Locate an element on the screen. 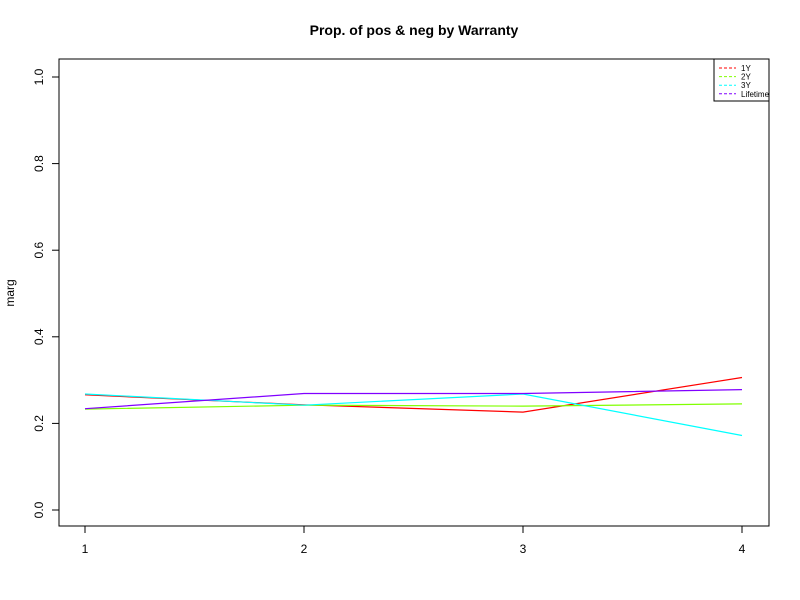 This screenshot has width=800, height=600. y-tick-label: 1.0 is located at coordinates (39, 76).